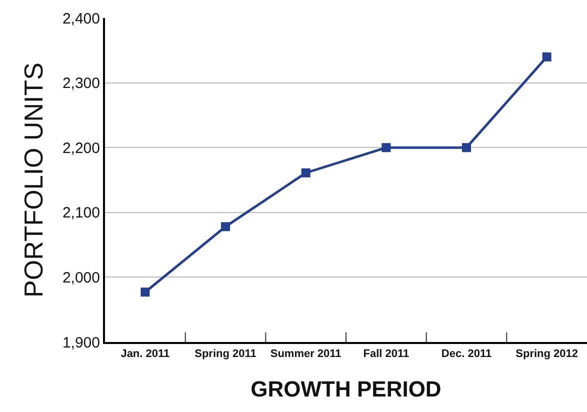 This screenshot has width=587, height=412. What do you see at coordinates (225, 354) in the screenshot?
I see `x-tick-label: Spring 2011` at bounding box center [225, 354].